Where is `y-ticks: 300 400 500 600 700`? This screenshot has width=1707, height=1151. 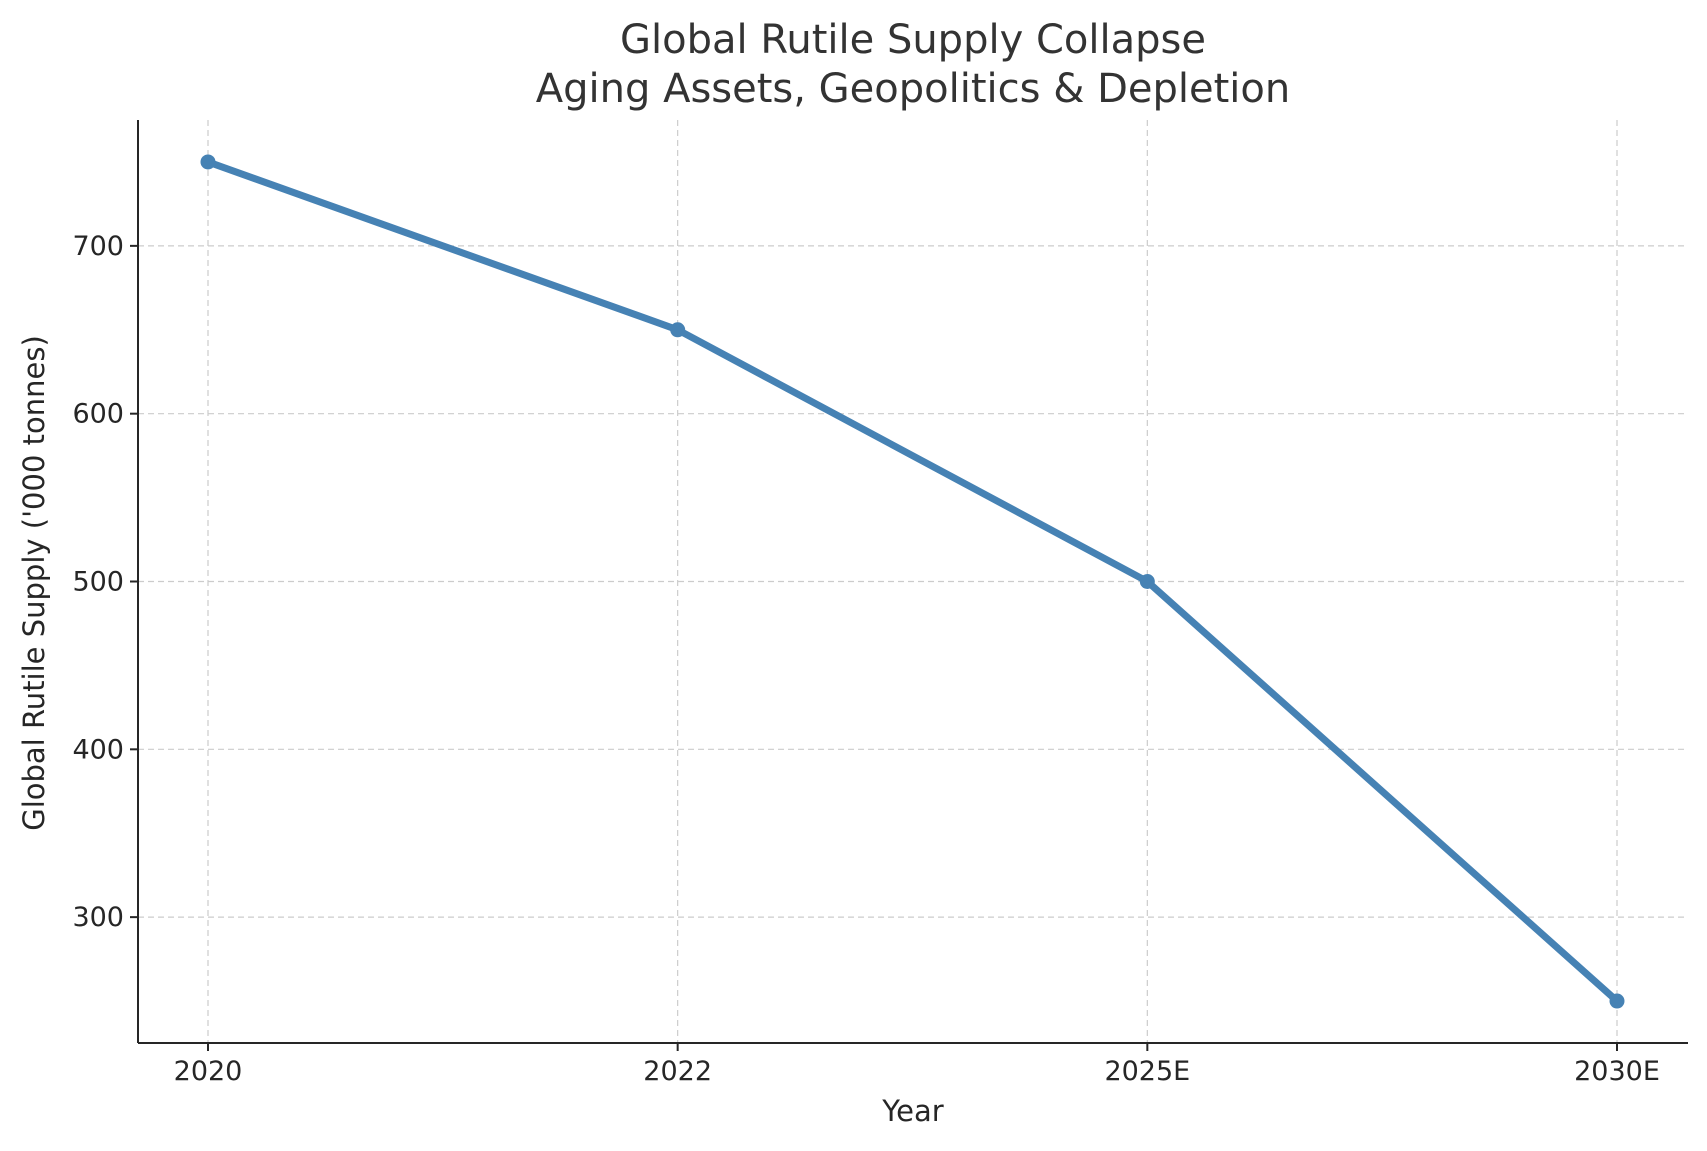 y-ticks: 300 400 500 600 700 is located at coordinates (105, 582).